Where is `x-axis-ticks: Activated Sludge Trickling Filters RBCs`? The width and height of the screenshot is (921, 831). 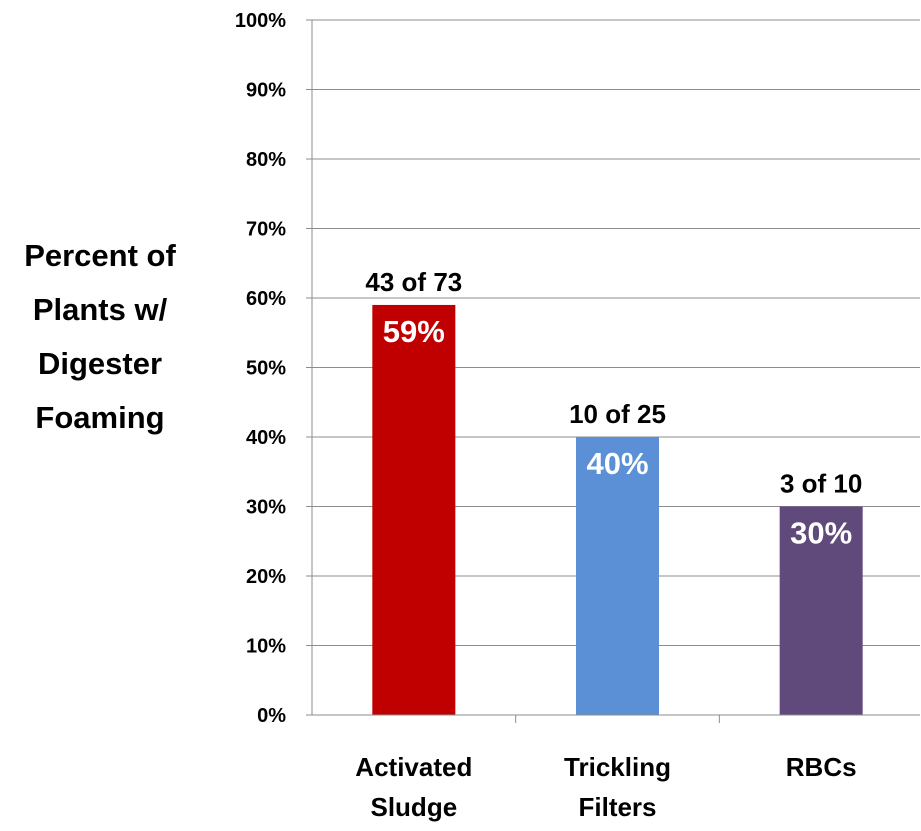
x-axis-ticks: Activated Sludge Trickling Filters RBCs is located at coordinates (605, 787).